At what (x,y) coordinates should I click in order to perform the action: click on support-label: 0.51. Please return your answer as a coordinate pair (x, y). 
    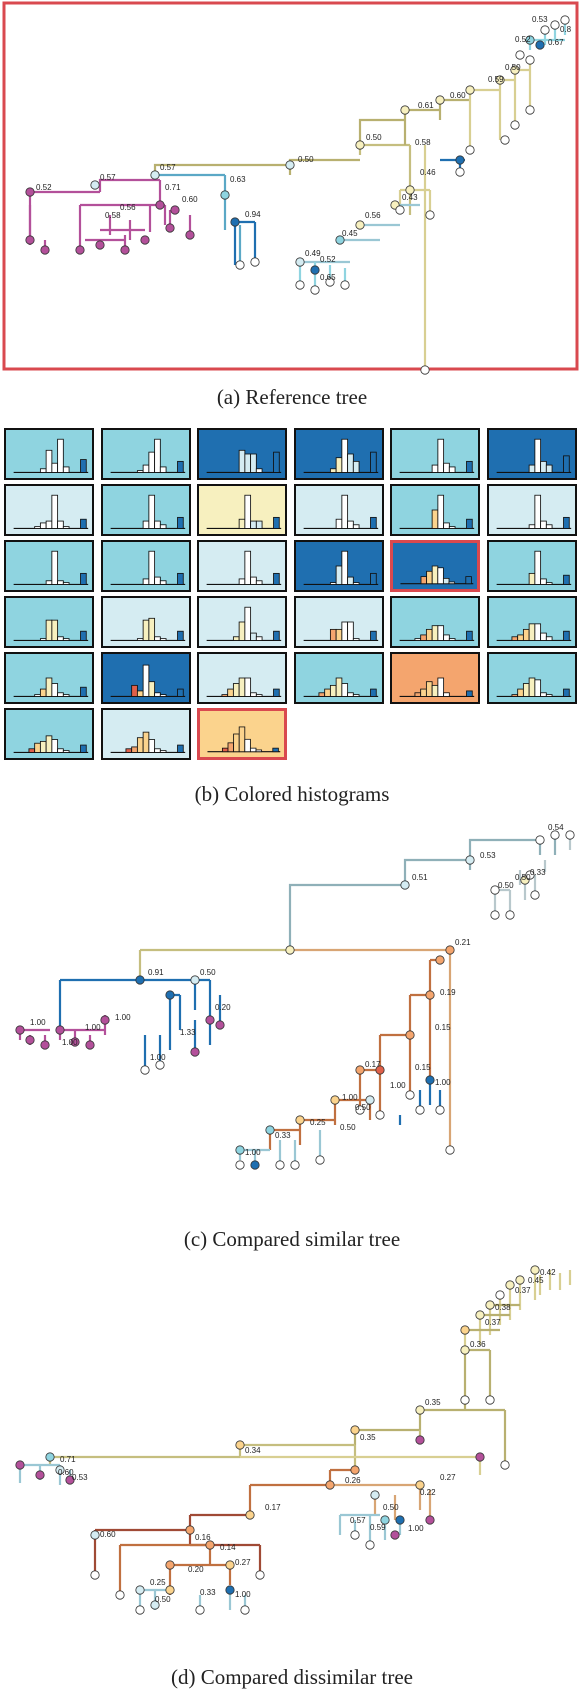
    Looking at the image, I should click on (420, 877).